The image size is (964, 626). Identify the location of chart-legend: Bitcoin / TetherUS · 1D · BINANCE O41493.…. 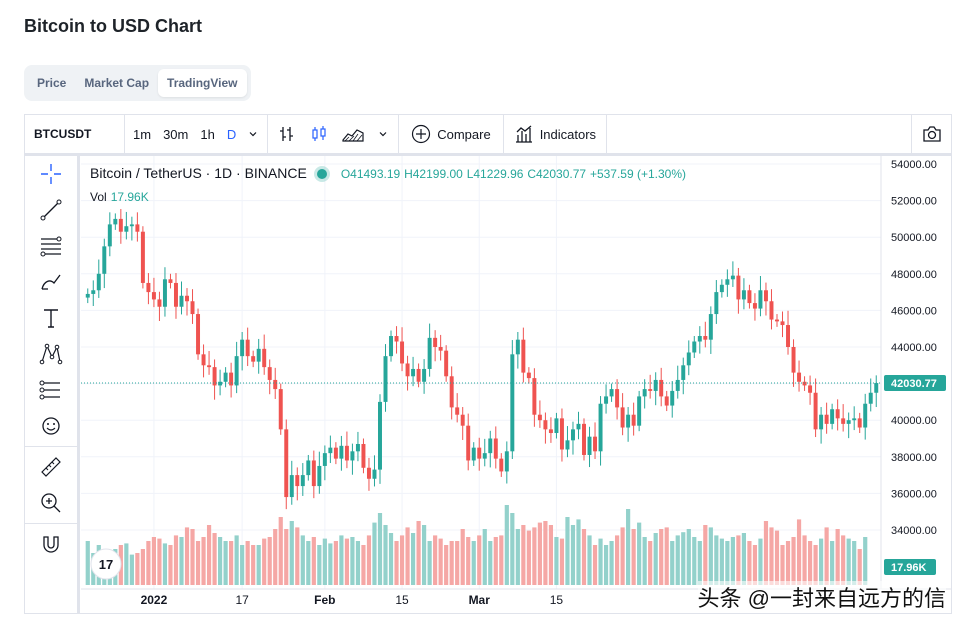
(388, 173).